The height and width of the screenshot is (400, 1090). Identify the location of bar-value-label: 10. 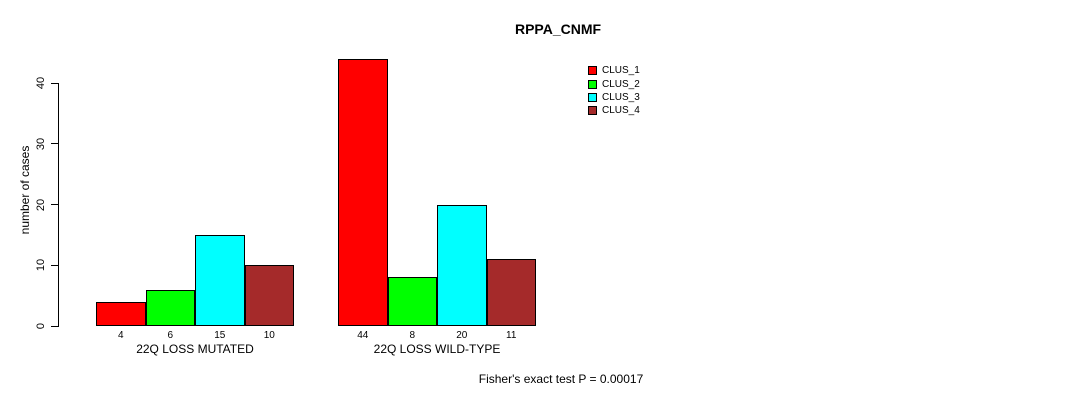
(269, 335).